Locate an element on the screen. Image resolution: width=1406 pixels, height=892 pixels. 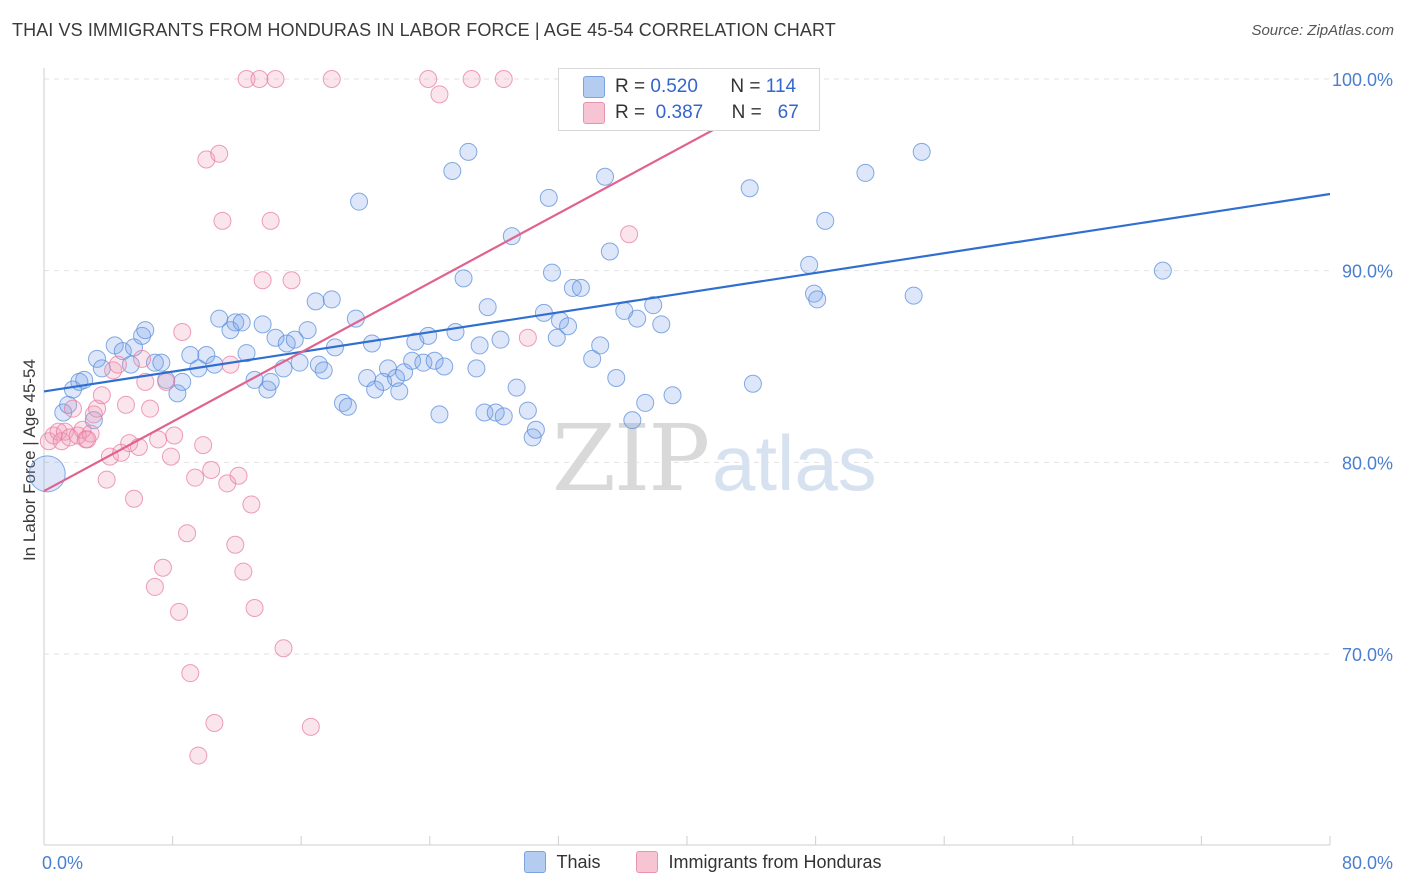
watermark: ZIP atlas is located at coordinates (714, 458).